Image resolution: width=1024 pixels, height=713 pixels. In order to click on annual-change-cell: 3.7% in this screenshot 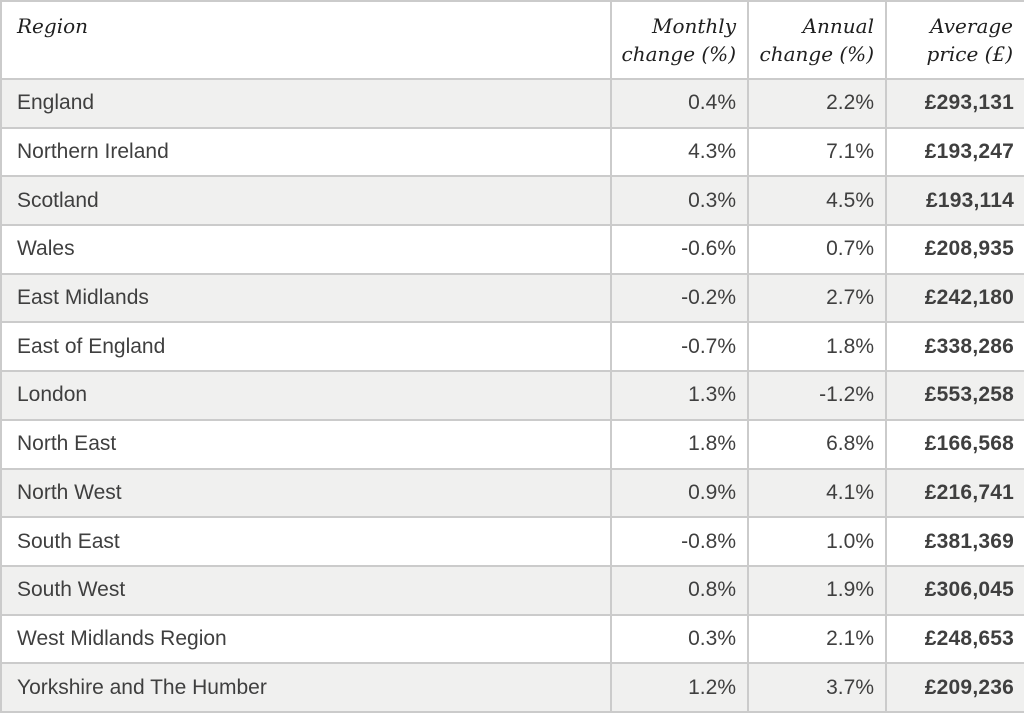, I will do `click(817, 687)`.